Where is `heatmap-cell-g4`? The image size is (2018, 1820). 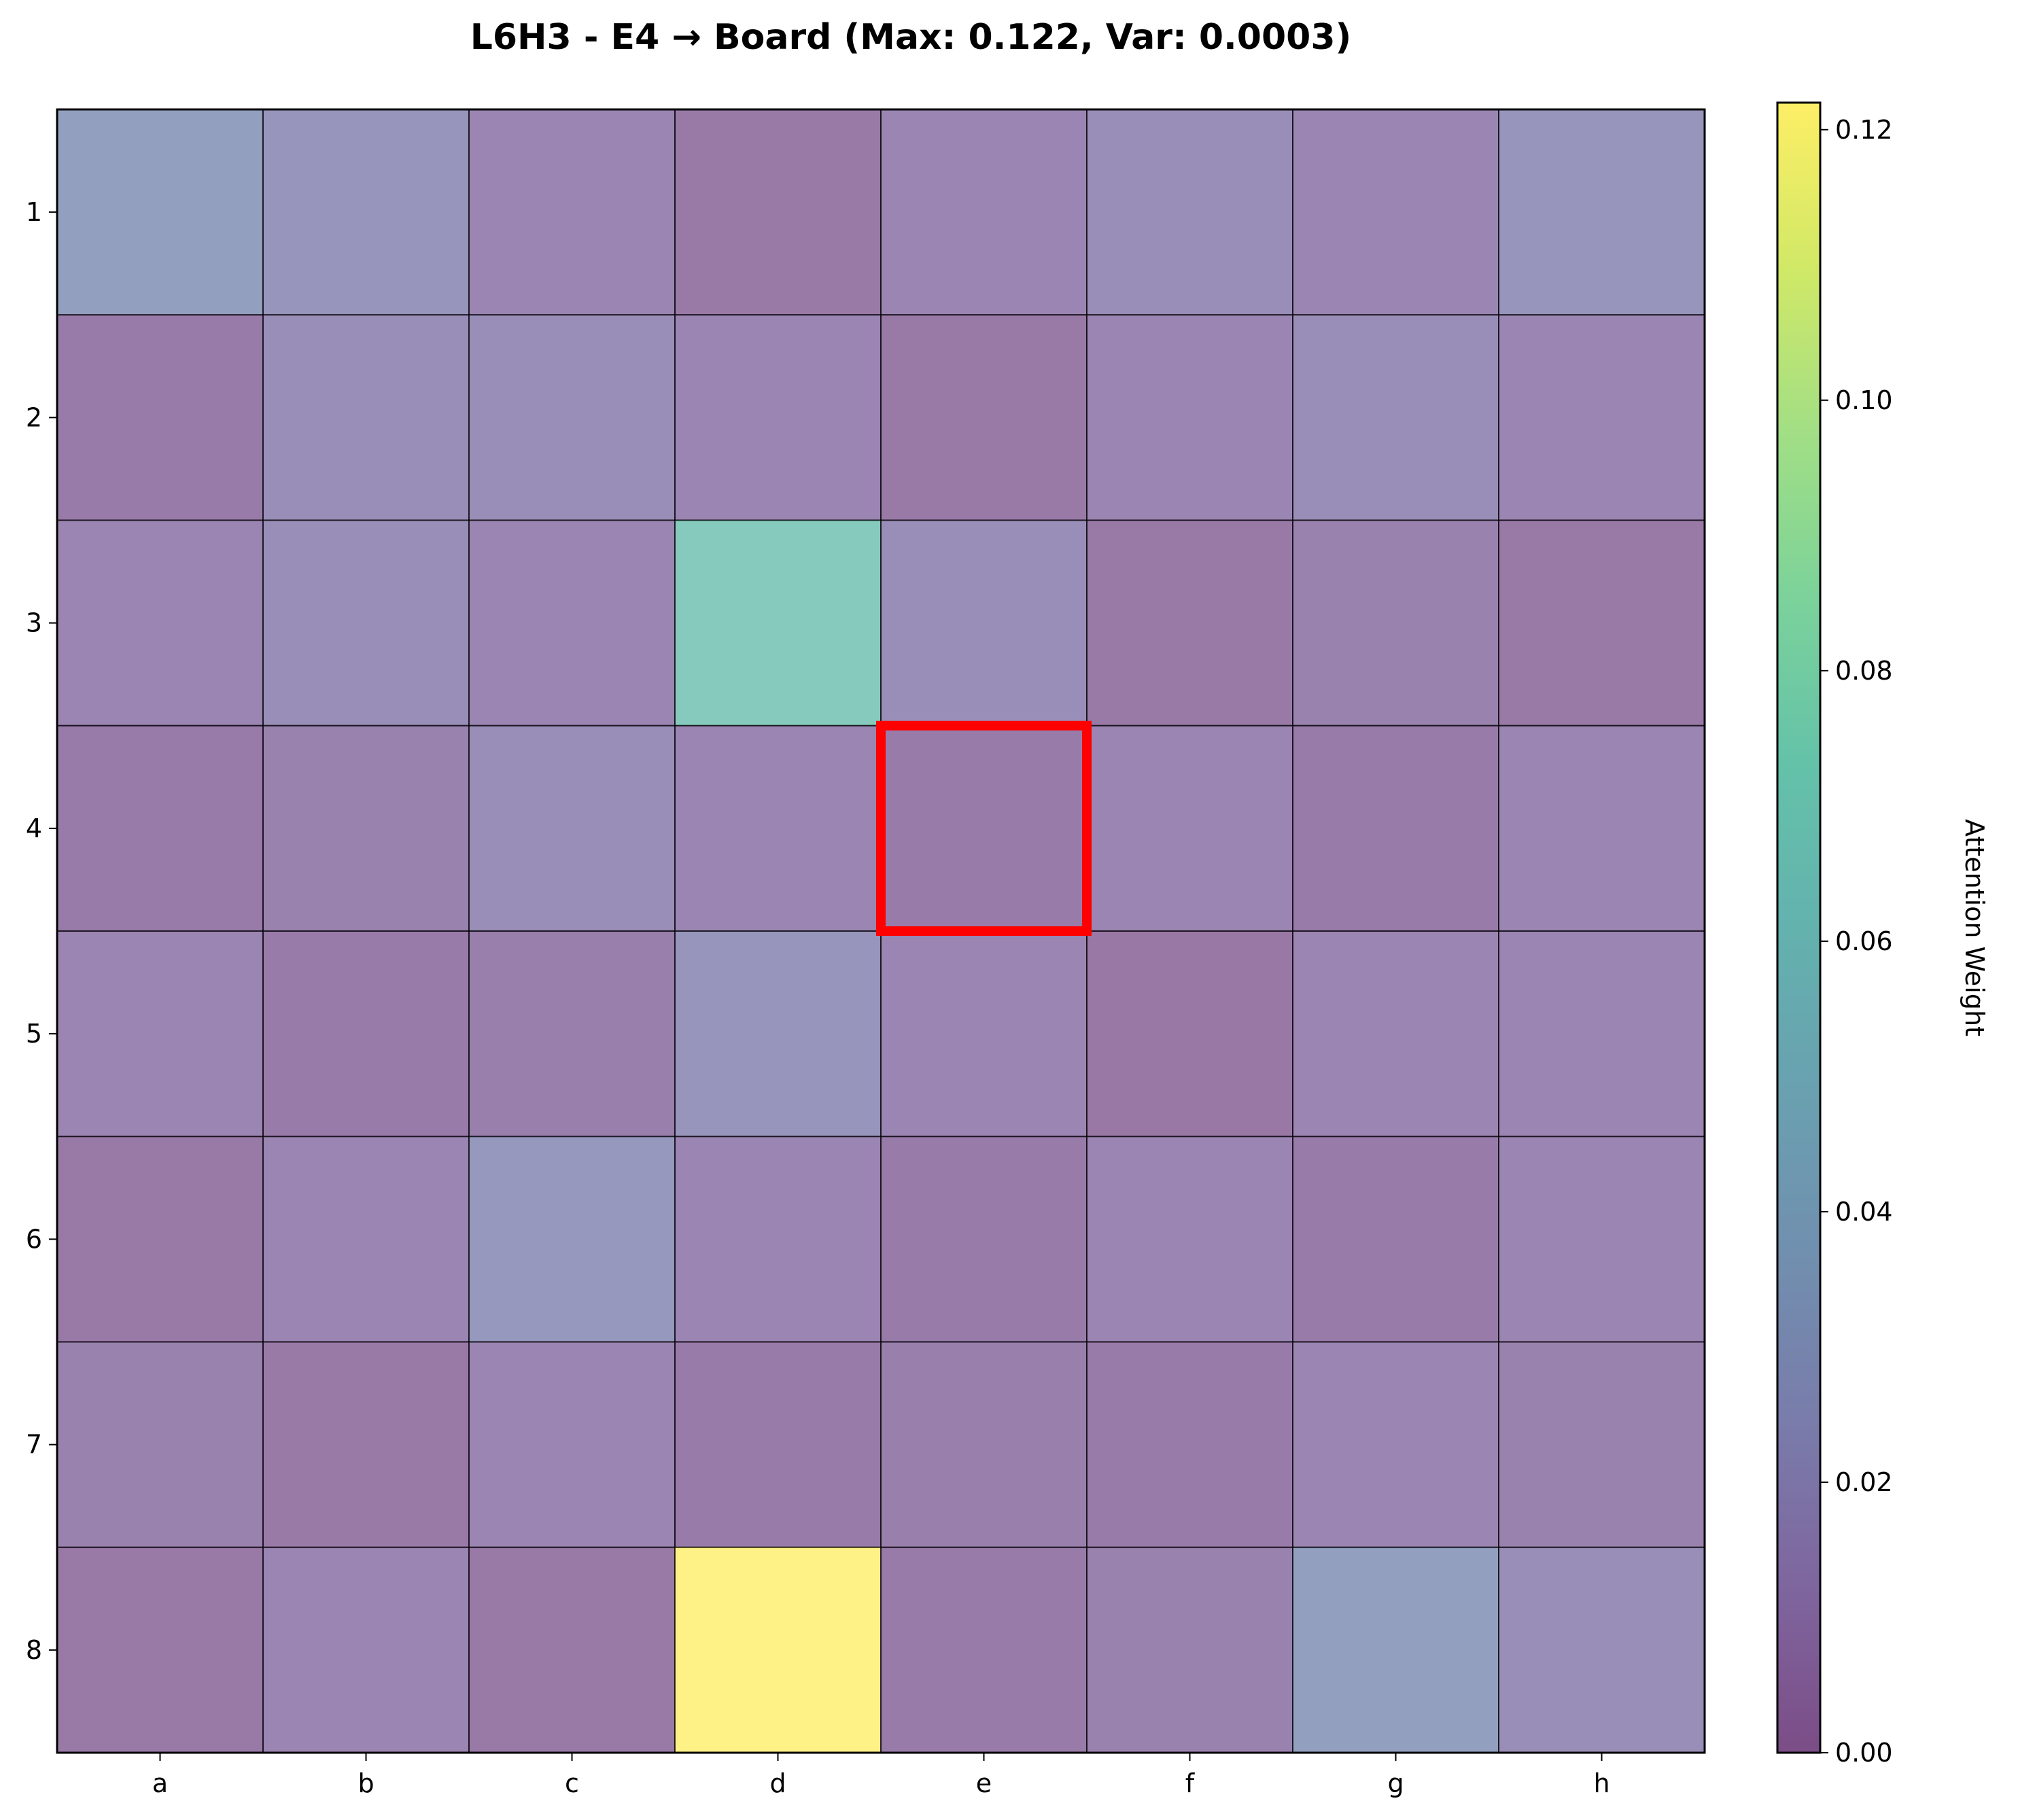
heatmap-cell-g4 is located at coordinates (1395, 828).